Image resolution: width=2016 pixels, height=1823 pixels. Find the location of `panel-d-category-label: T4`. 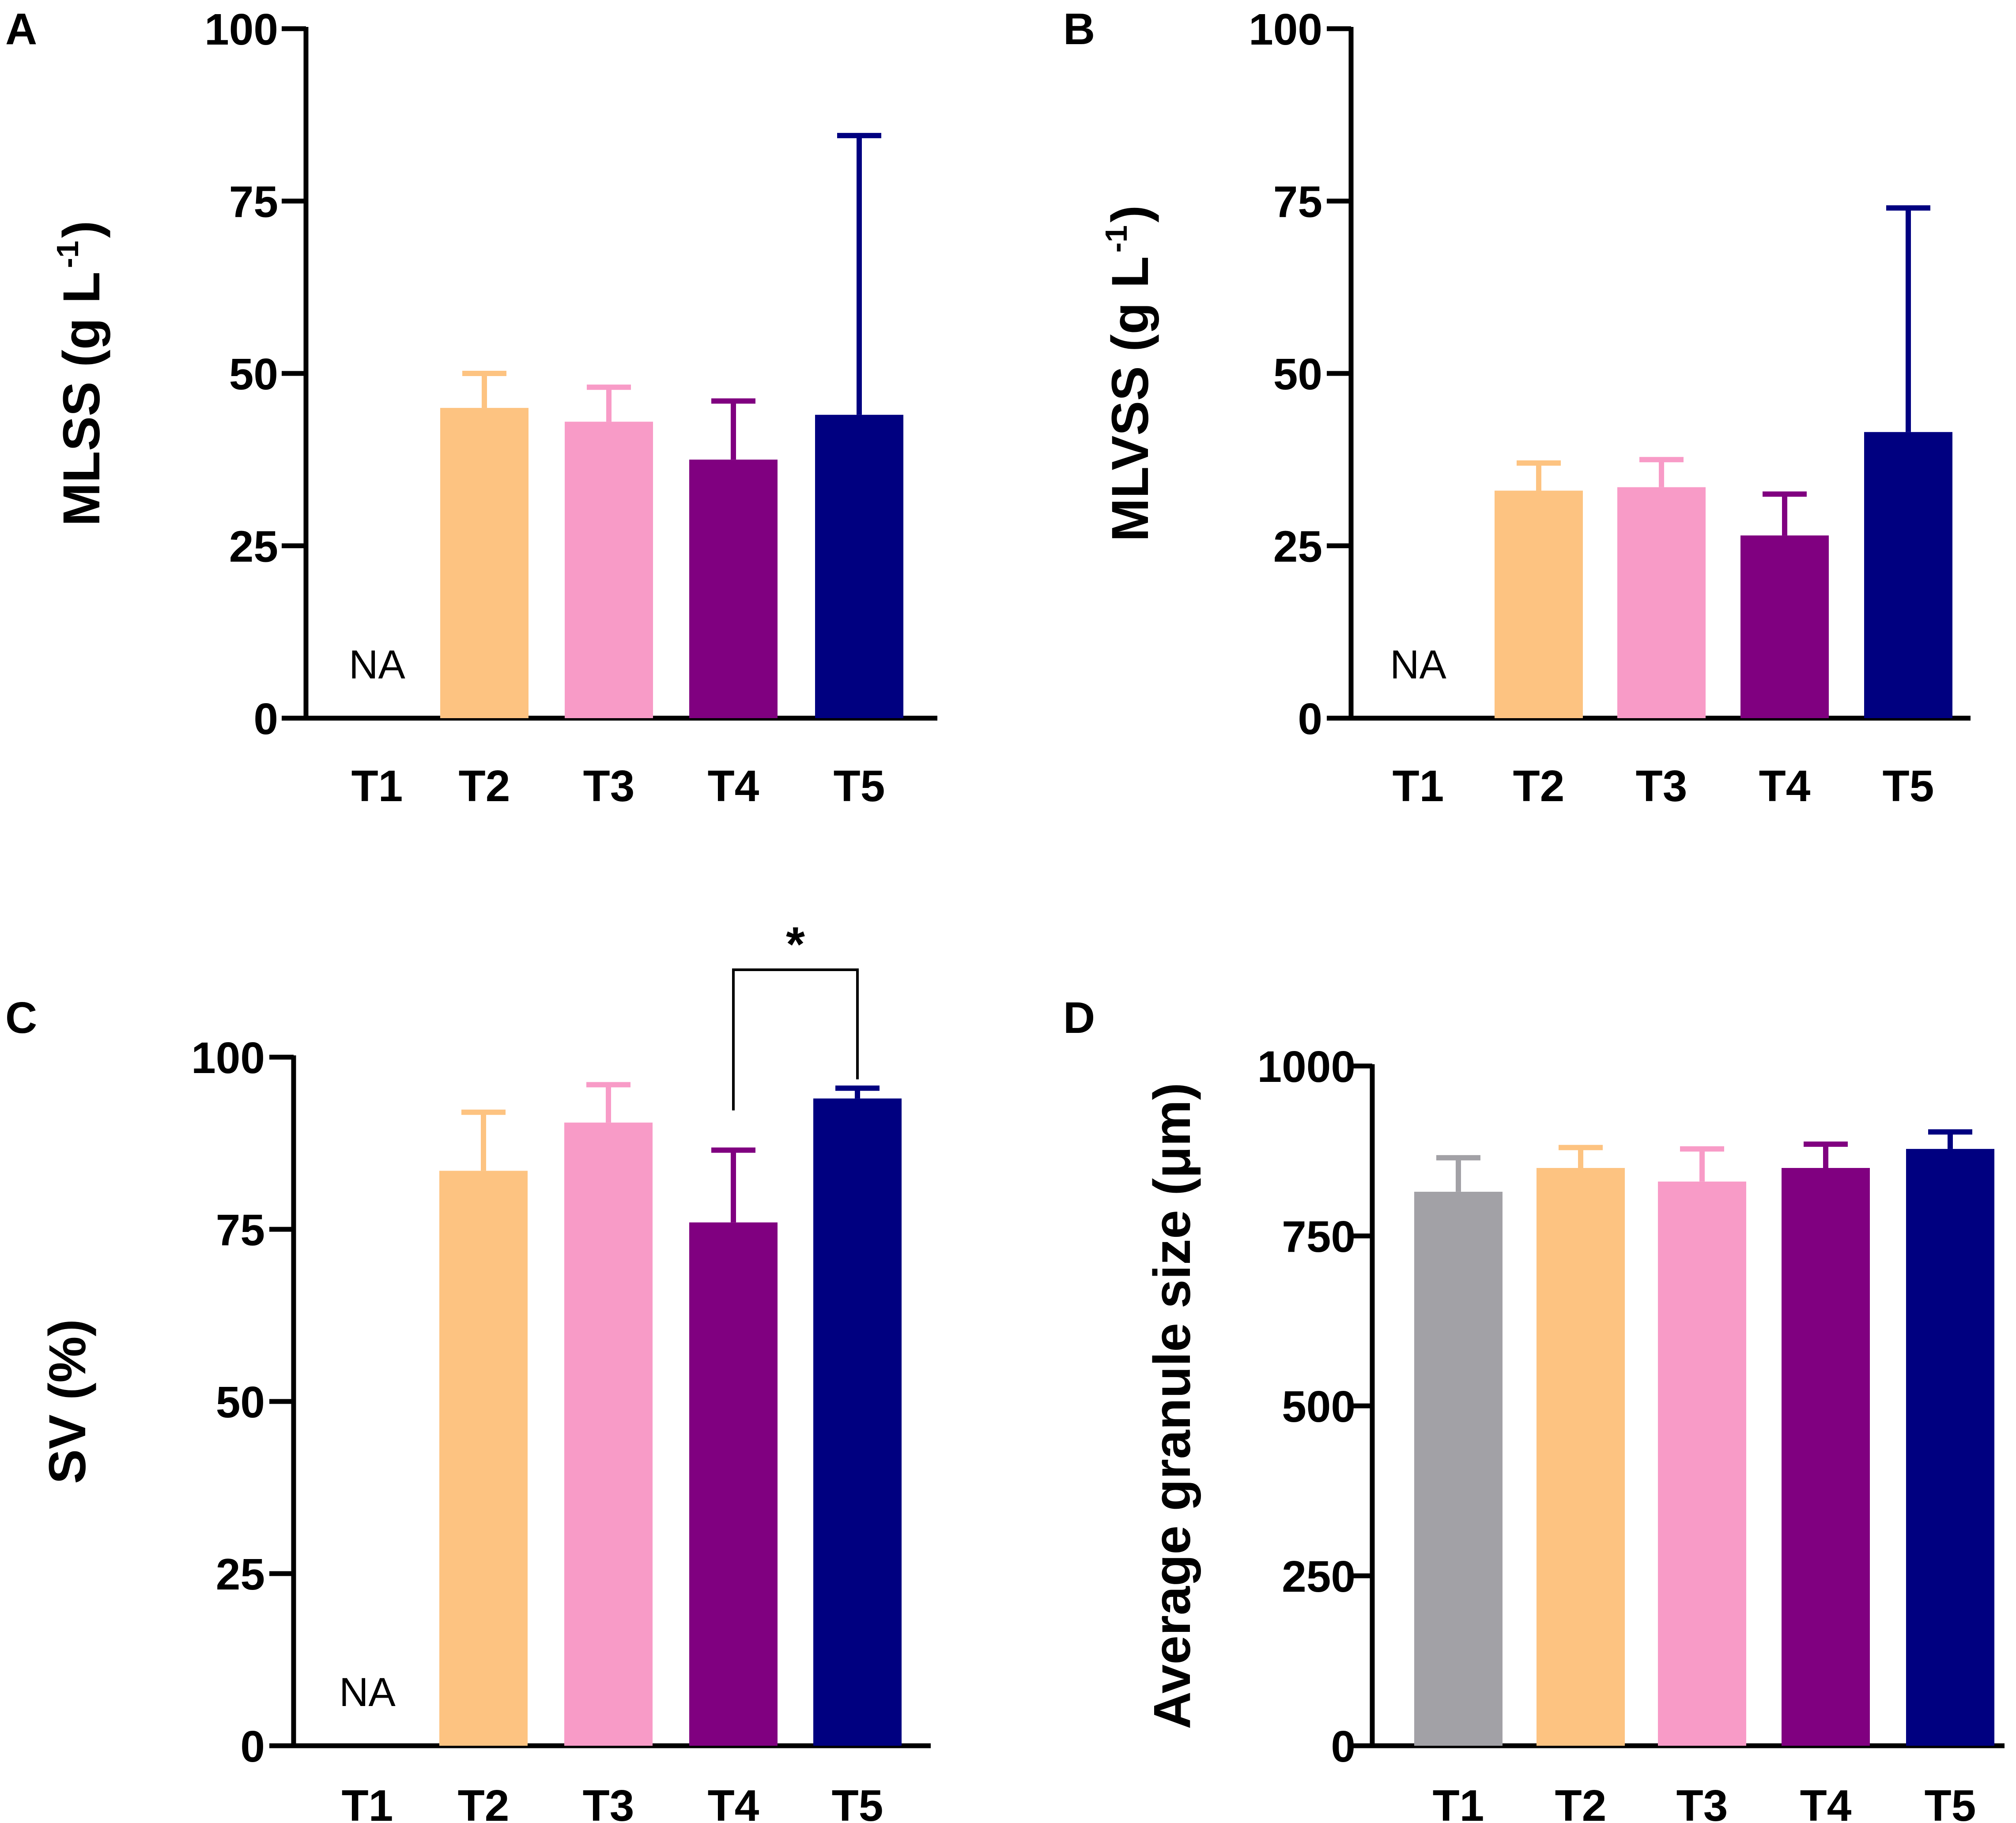

panel-d-category-label: T4 is located at coordinates (1826, 1802).